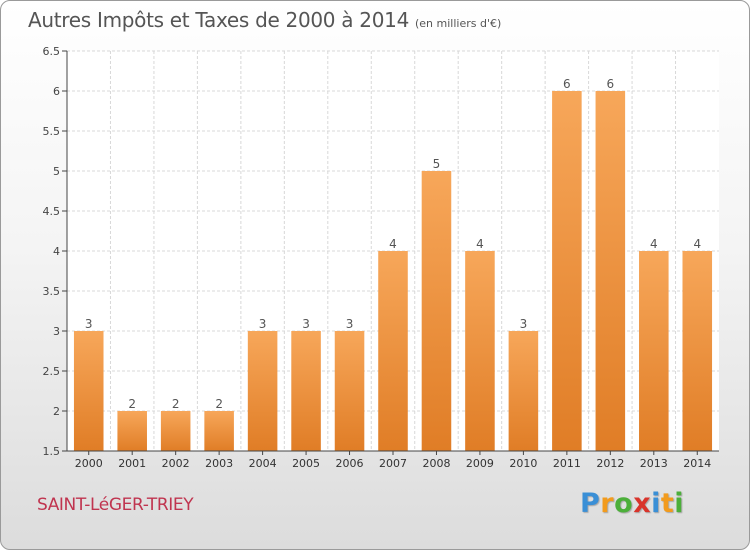 This screenshot has width=750, height=550. What do you see at coordinates (219, 431) in the screenshot?
I see `bar-2003` at bounding box center [219, 431].